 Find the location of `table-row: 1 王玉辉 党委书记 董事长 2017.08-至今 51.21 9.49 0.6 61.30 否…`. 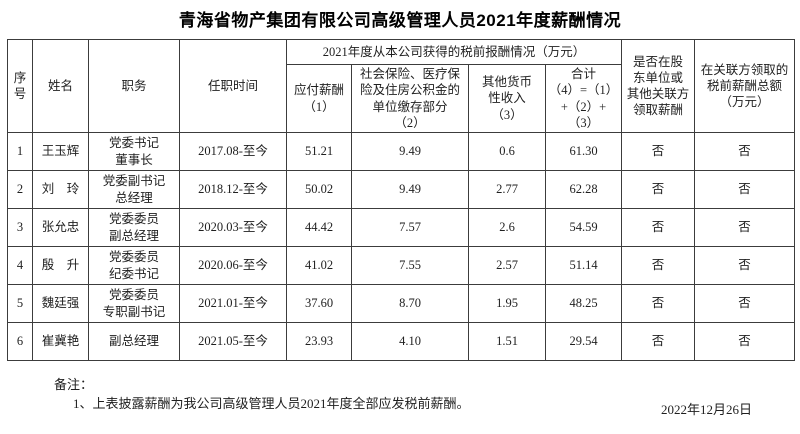

table-row: 1 王玉辉 党委书记 董事长 2017.08-至今 51.21 9.49 0.6 61.30 否… is located at coordinates (401, 151).